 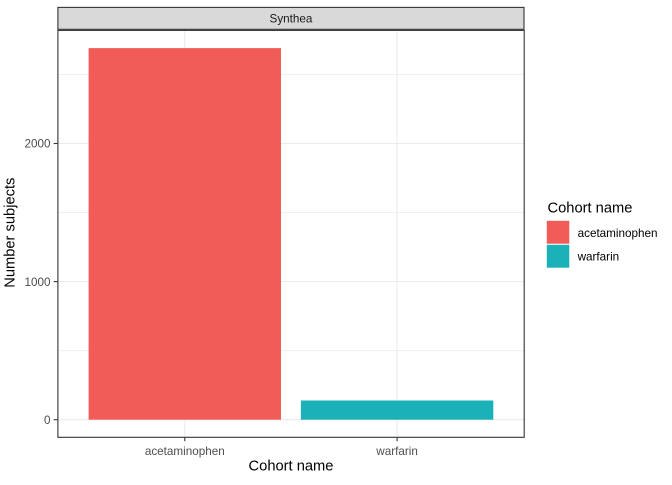 I want to click on svg-text: Number subjects, so click(x=11, y=233).